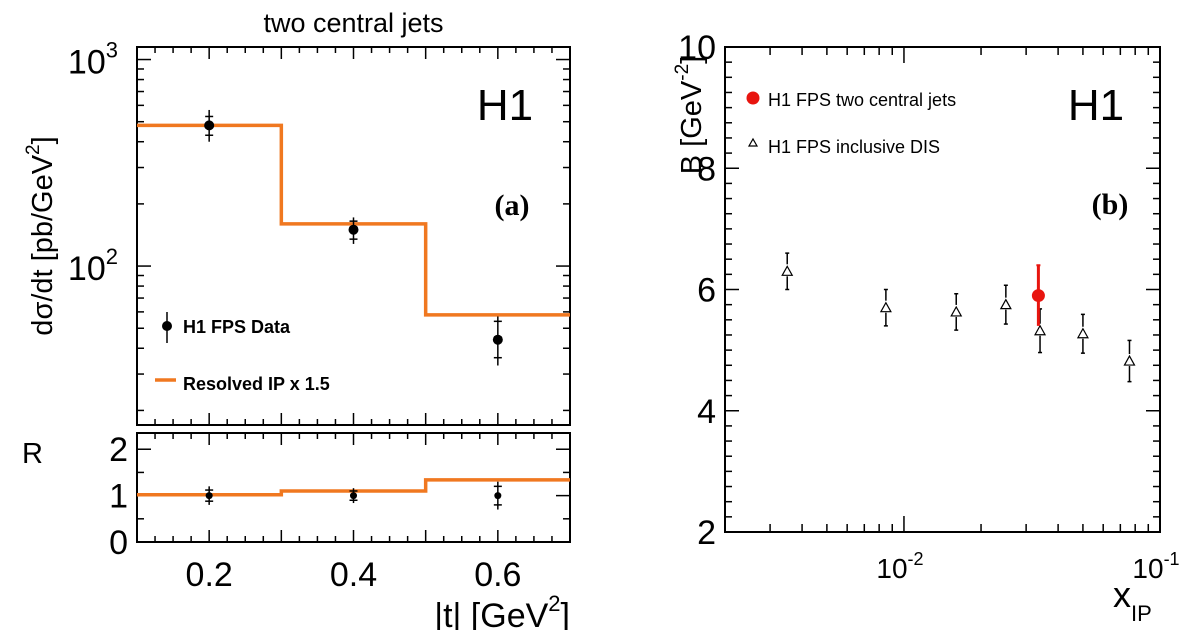  Describe the element at coordinates (706, 169) in the screenshot. I see `y-tick-label-b: 8` at that location.